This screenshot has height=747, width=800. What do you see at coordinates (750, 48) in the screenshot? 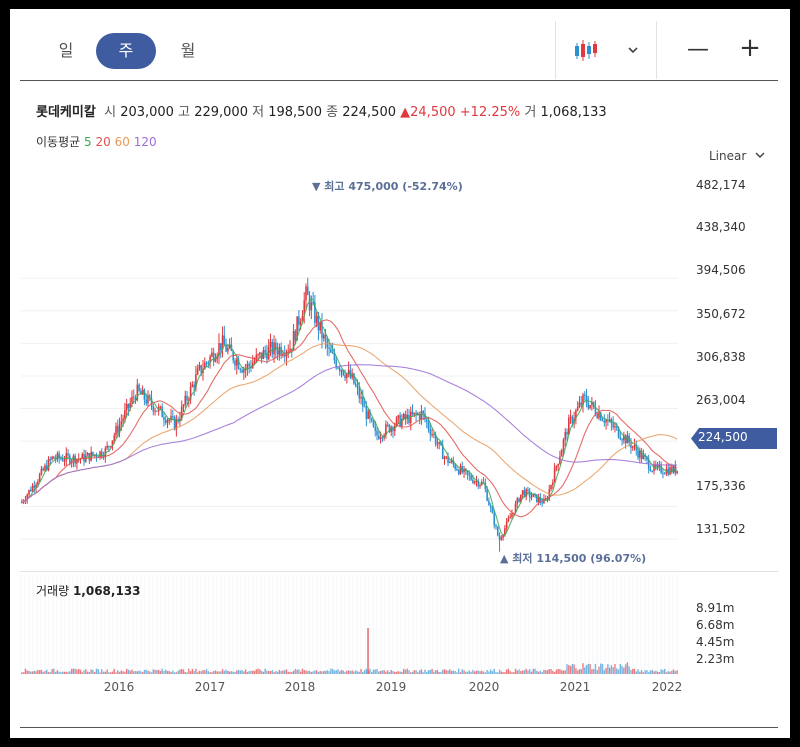
I see `zoom-in-button: +` at bounding box center [750, 48].